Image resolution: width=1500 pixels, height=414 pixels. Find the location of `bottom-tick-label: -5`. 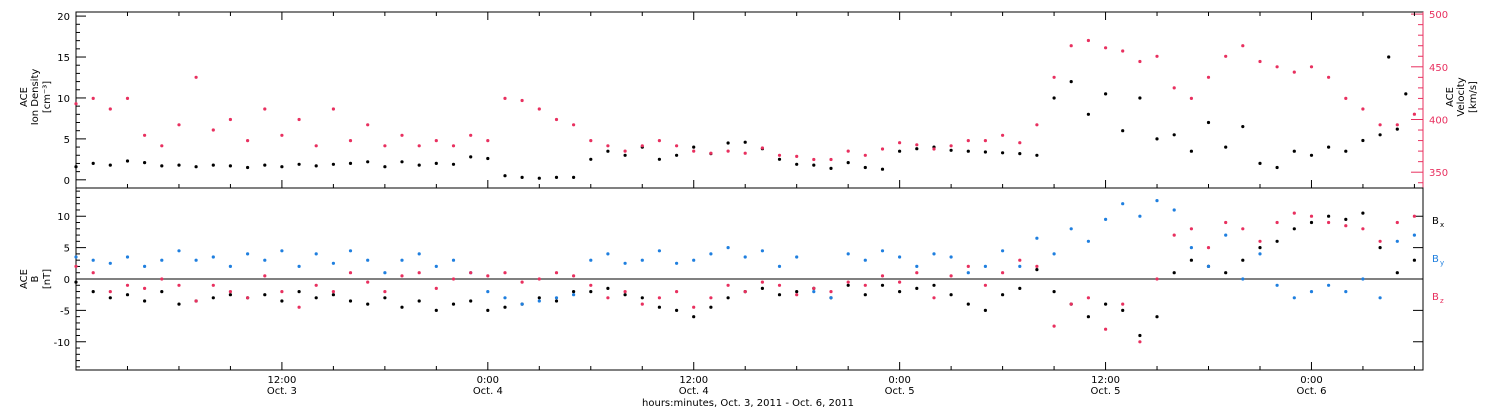

bottom-tick-label: -5 is located at coordinates (65, 311).